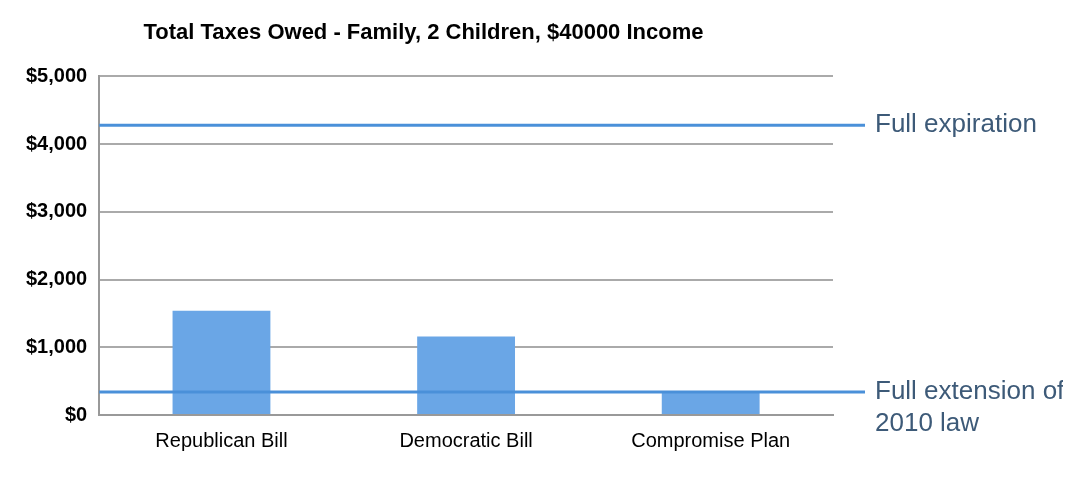  What do you see at coordinates (423, 32) in the screenshot?
I see `chart-title: Total Taxes Owed - Family, 2 Children, $40000 Income` at bounding box center [423, 32].